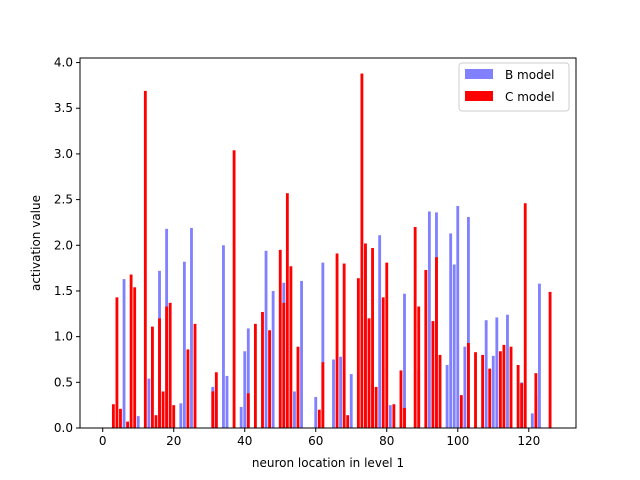 The image size is (640, 480). What do you see at coordinates (319, 438) in the screenshot?
I see `x-axis-ticks: 0 20 40 60 80 100 120` at bounding box center [319, 438].